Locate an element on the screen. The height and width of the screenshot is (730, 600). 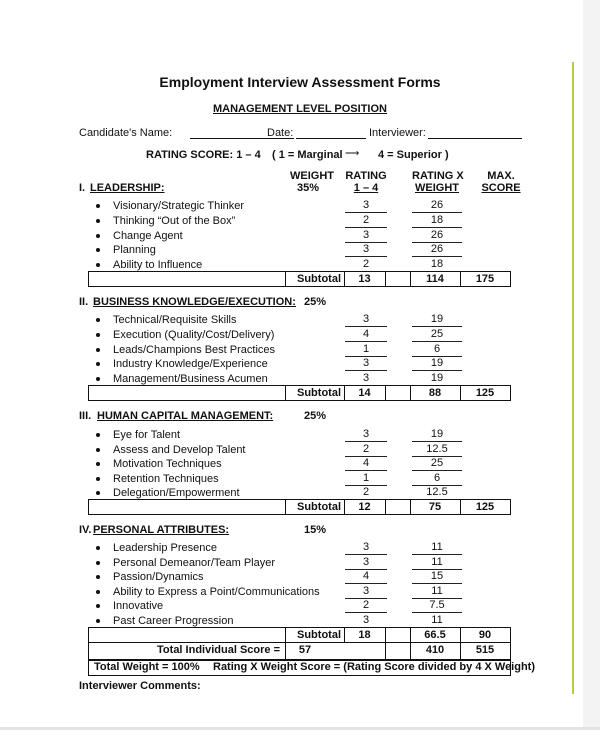
criterion-label: Ability to Influence is located at coordinates (158, 265).